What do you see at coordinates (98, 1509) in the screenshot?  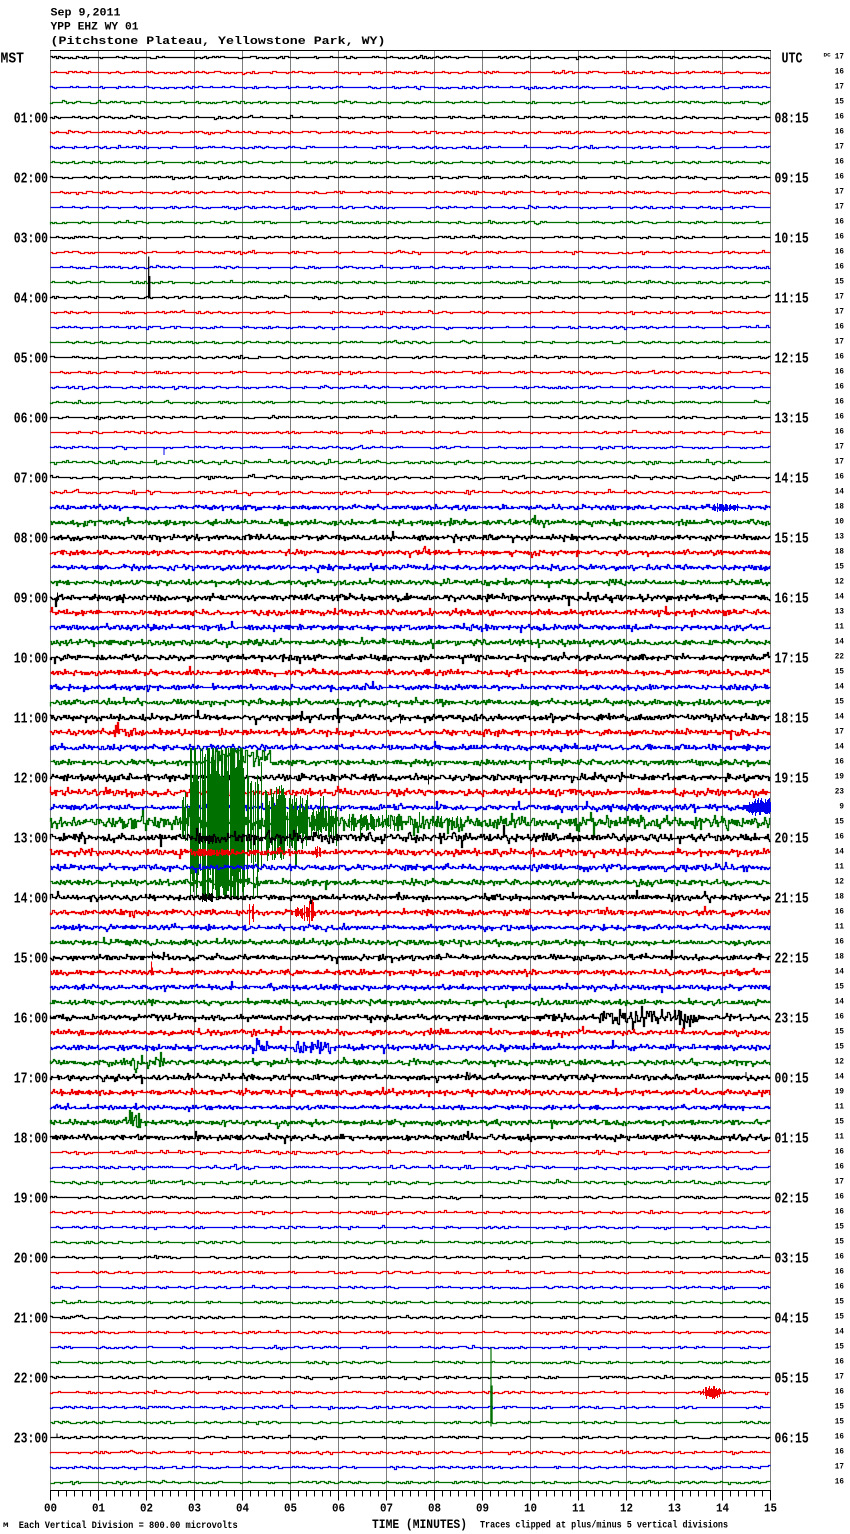 I see `svg-text: 01` at bounding box center [98, 1509].